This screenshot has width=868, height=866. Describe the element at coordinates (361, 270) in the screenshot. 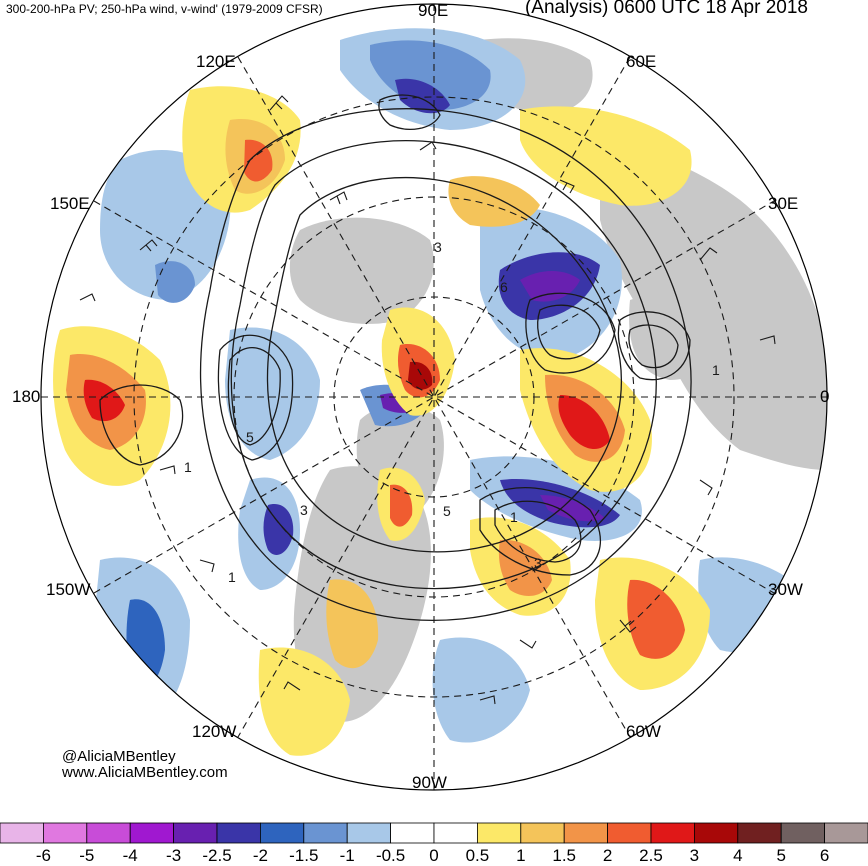

I see `land-siberia` at that location.